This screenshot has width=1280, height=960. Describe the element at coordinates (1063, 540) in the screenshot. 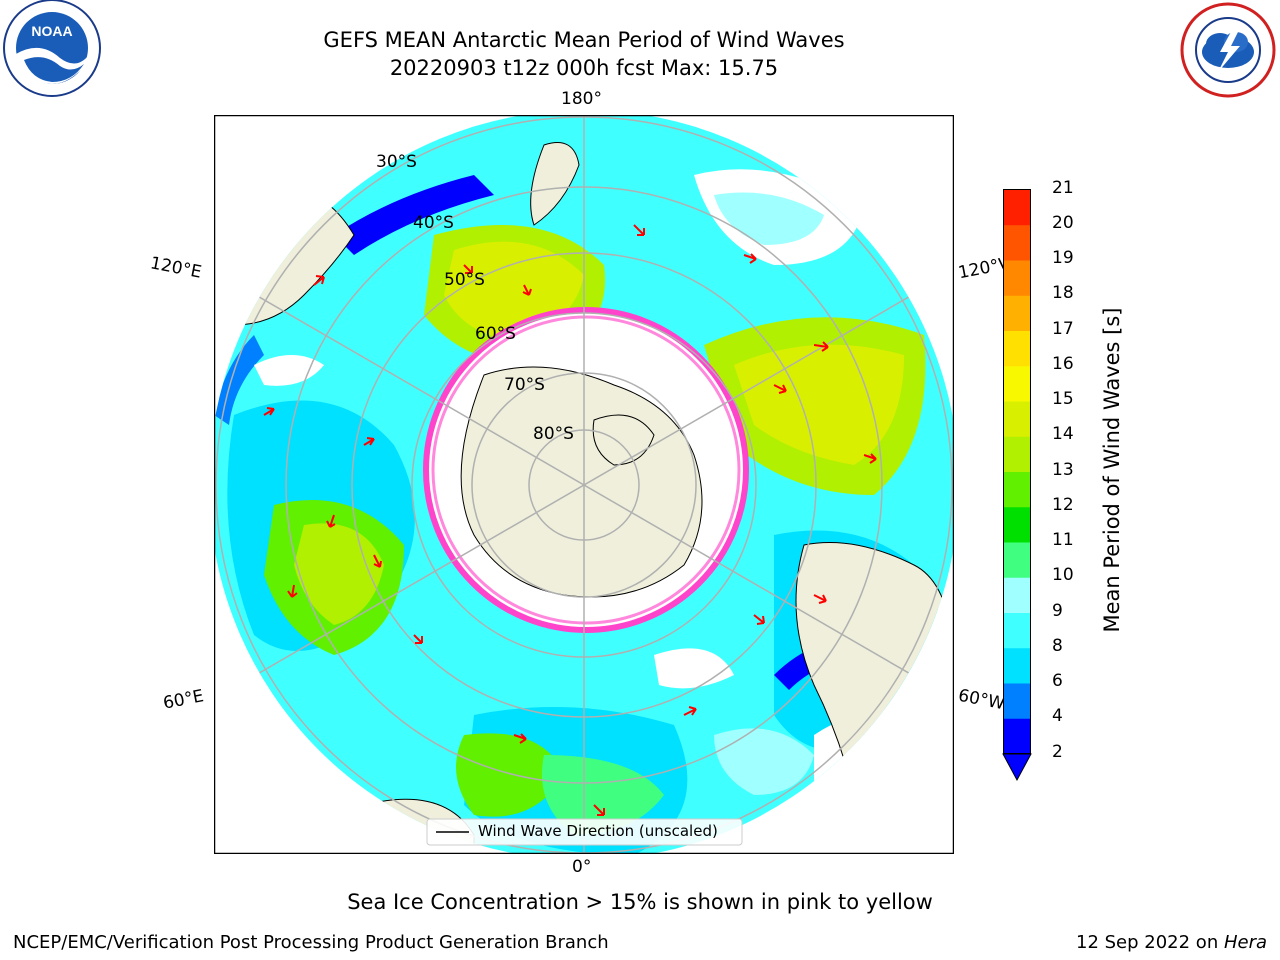

I see `colorbar-tick-label: 11` at that location.